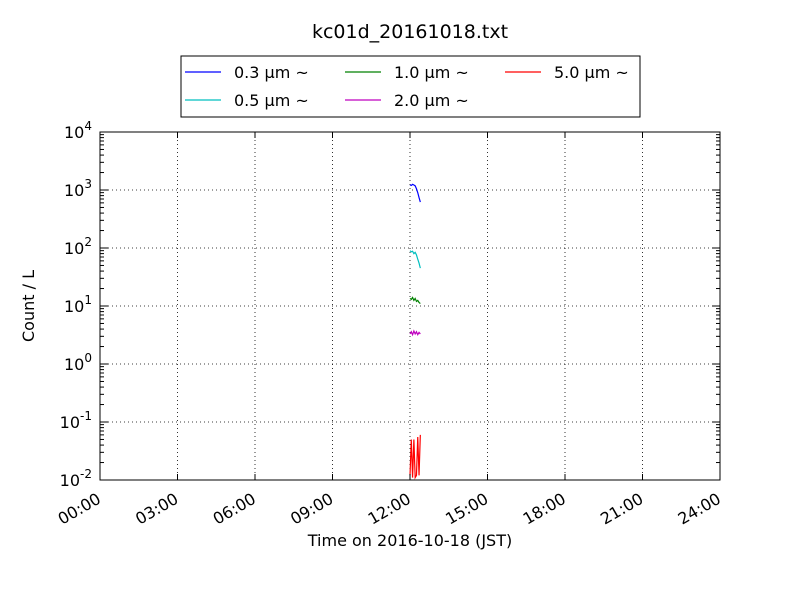 This screenshot has height=600, width=800. I want to click on legend-label-1: 0.3 μm ~, so click(271, 72).